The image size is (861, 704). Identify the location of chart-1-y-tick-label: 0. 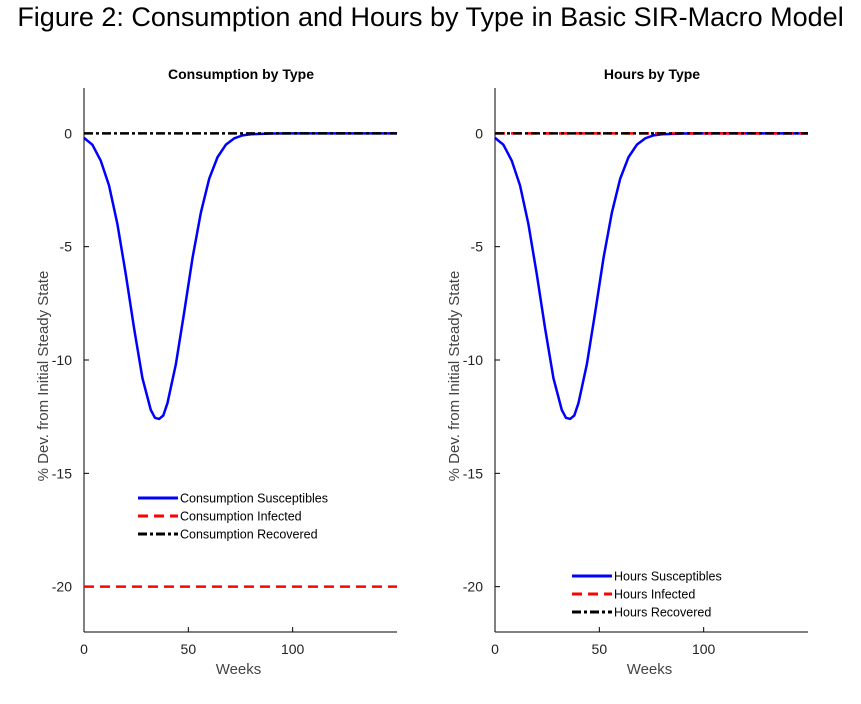
(68, 133).